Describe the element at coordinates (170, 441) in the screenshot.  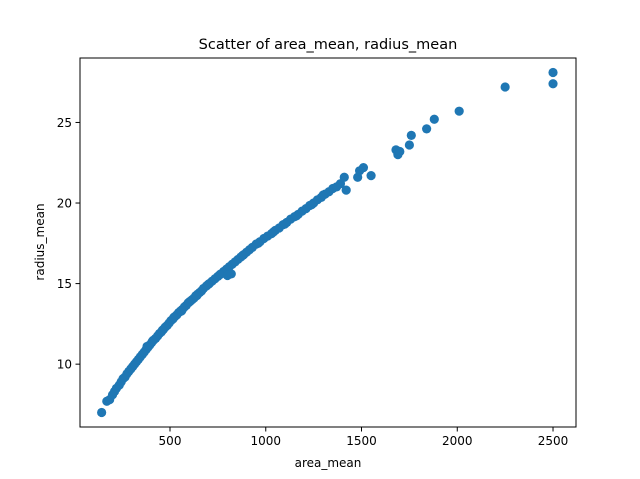
I see `x-tick-label: 500` at that location.